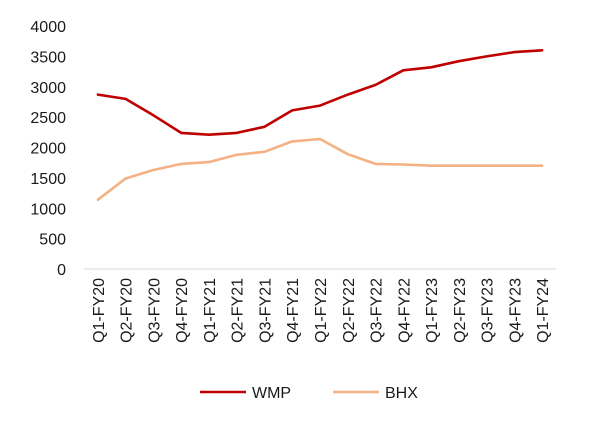 This screenshot has height=421, width=606. Describe the element at coordinates (48, 118) in the screenshot. I see `y-tick-label: 2500` at that location.